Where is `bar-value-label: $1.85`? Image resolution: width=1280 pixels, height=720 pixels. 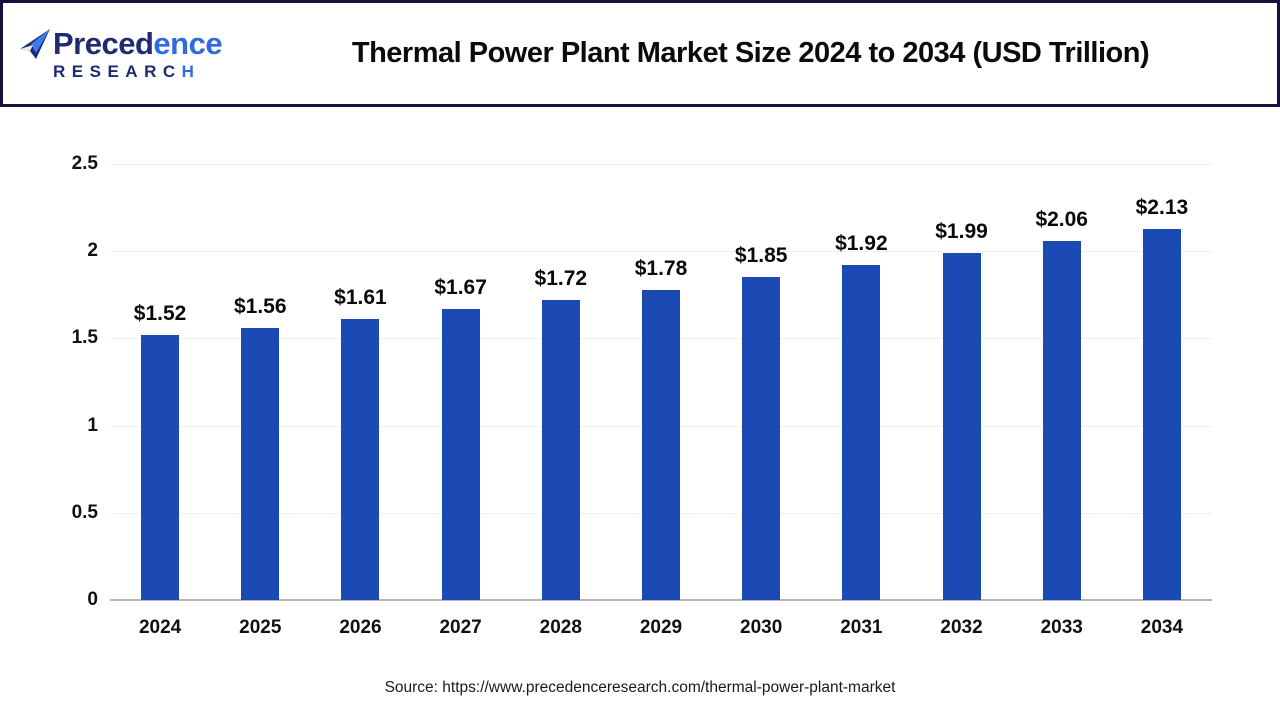
bar-value-label: $1.85 is located at coordinates (761, 256).